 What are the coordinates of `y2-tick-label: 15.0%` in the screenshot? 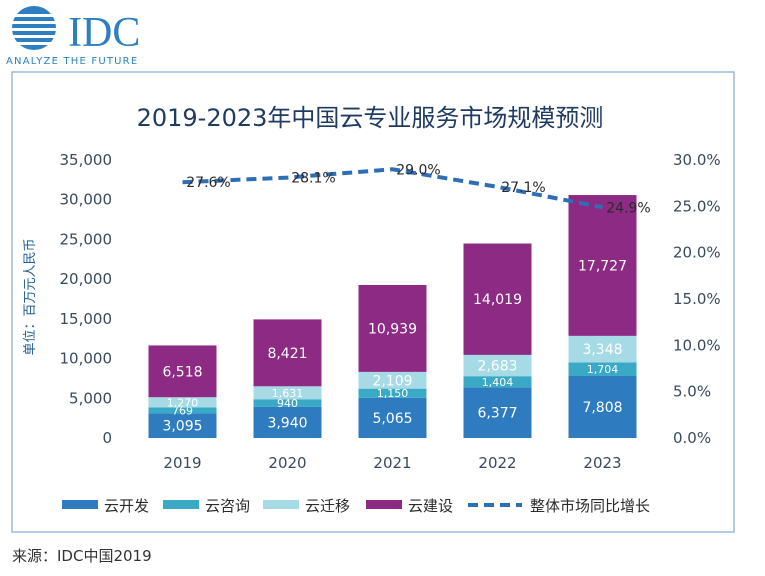 It's located at (697, 299).